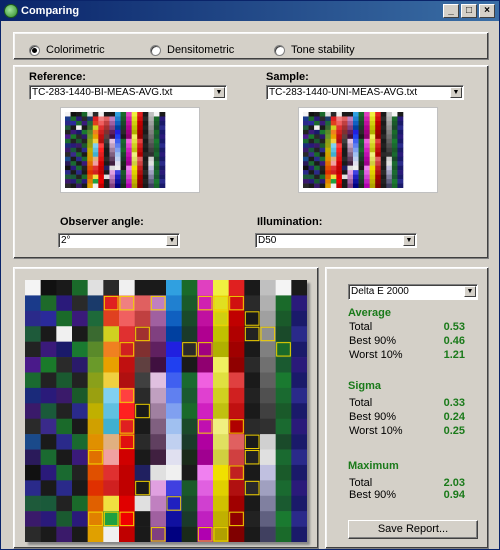  I want to click on stat-maximum-total: Total 2.03, so click(407, 483).